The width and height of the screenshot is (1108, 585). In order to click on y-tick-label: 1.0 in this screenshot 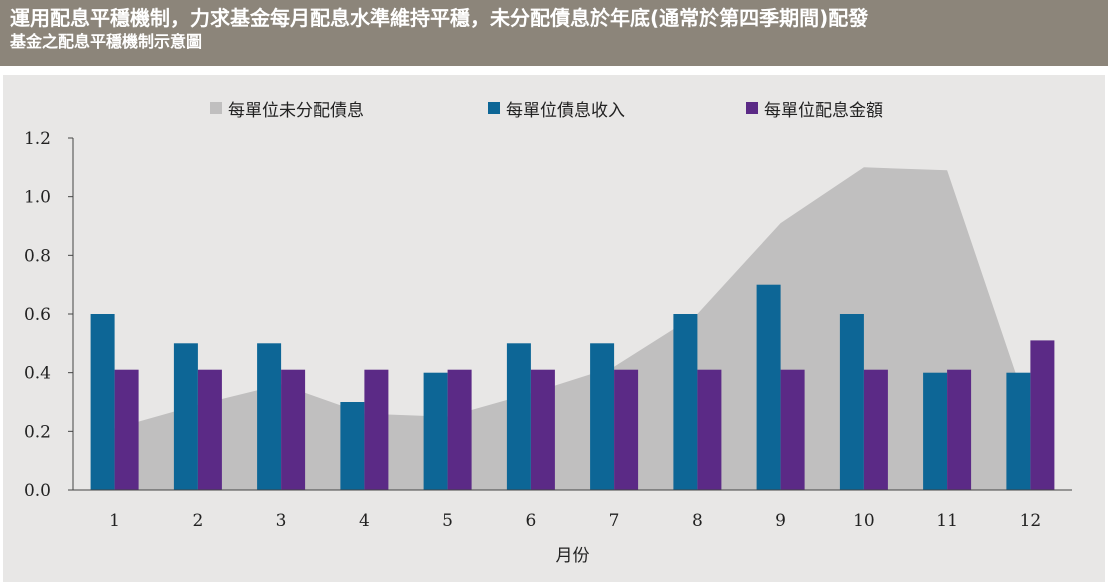, I will do `click(37, 198)`.